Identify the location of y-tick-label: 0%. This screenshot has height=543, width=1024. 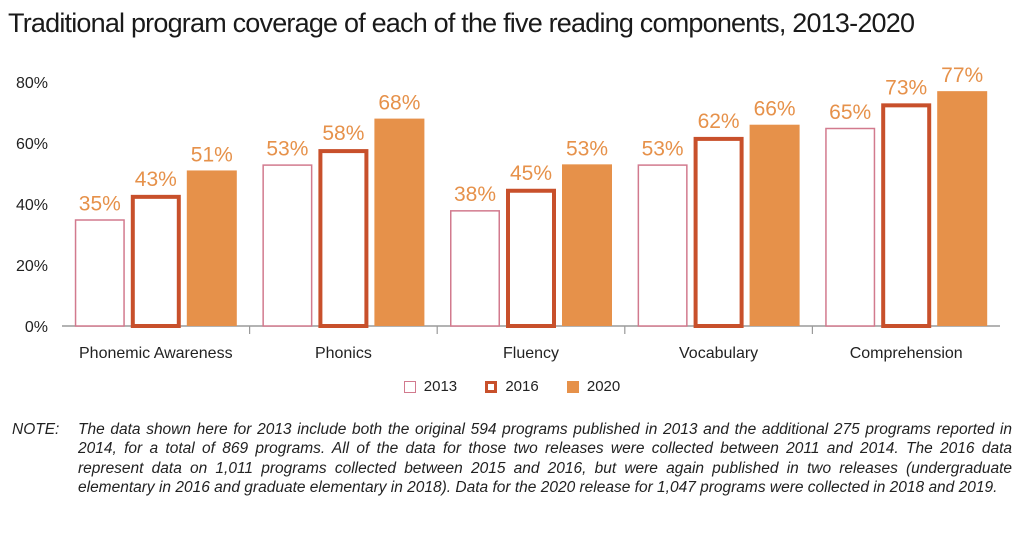
(36, 327).